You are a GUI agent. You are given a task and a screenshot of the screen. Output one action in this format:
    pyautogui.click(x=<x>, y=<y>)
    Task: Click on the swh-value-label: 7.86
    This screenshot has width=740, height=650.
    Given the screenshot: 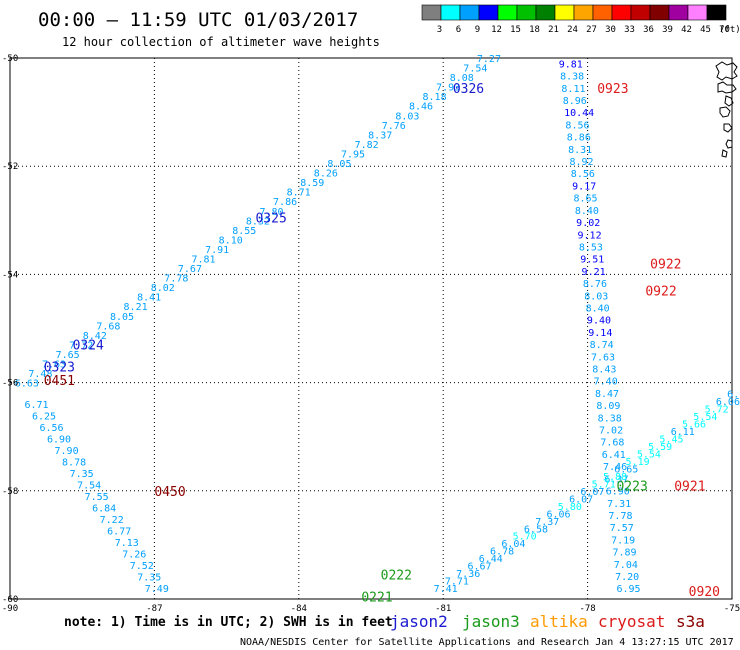 What is the action you would take?
    pyautogui.click(x=285, y=202)
    